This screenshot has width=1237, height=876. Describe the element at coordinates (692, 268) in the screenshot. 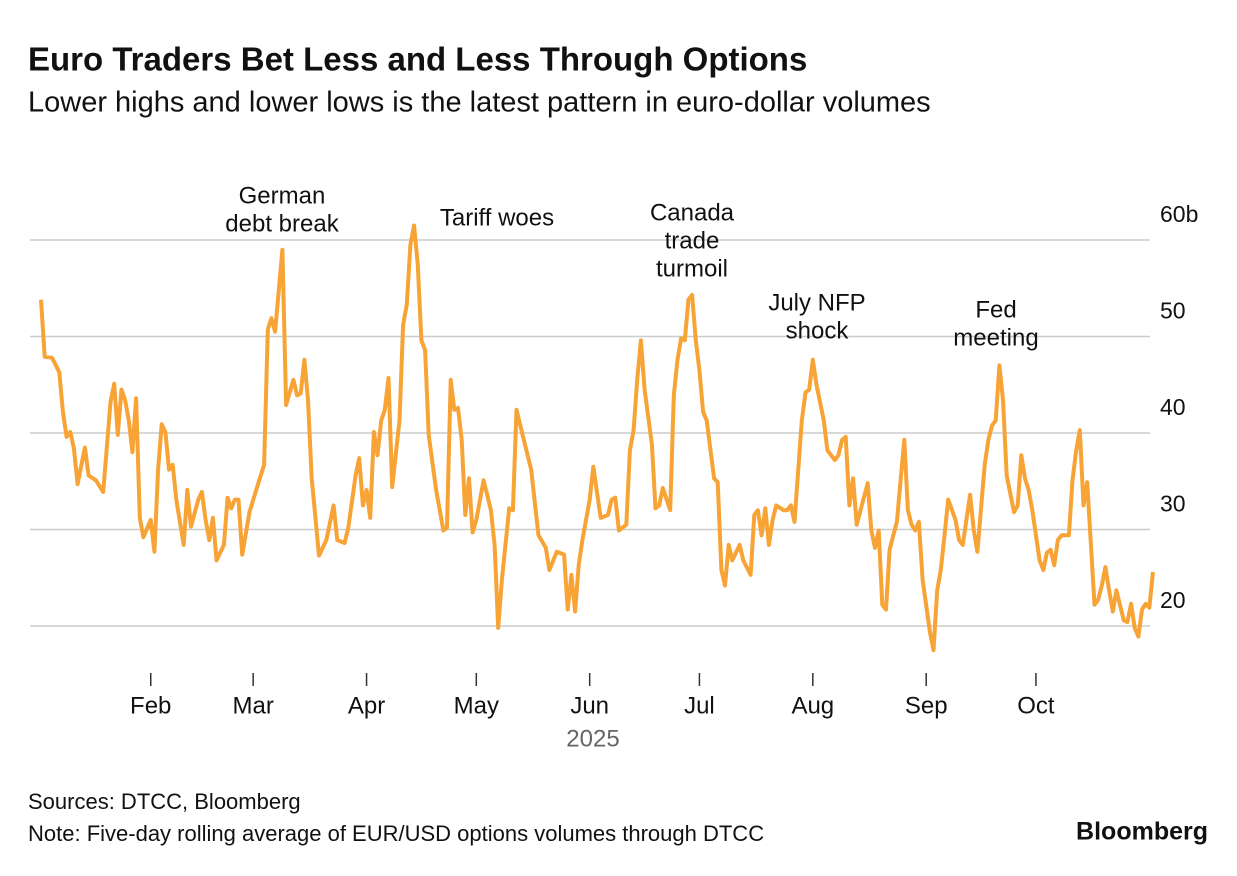

I see `annotation: turmoil` at that location.